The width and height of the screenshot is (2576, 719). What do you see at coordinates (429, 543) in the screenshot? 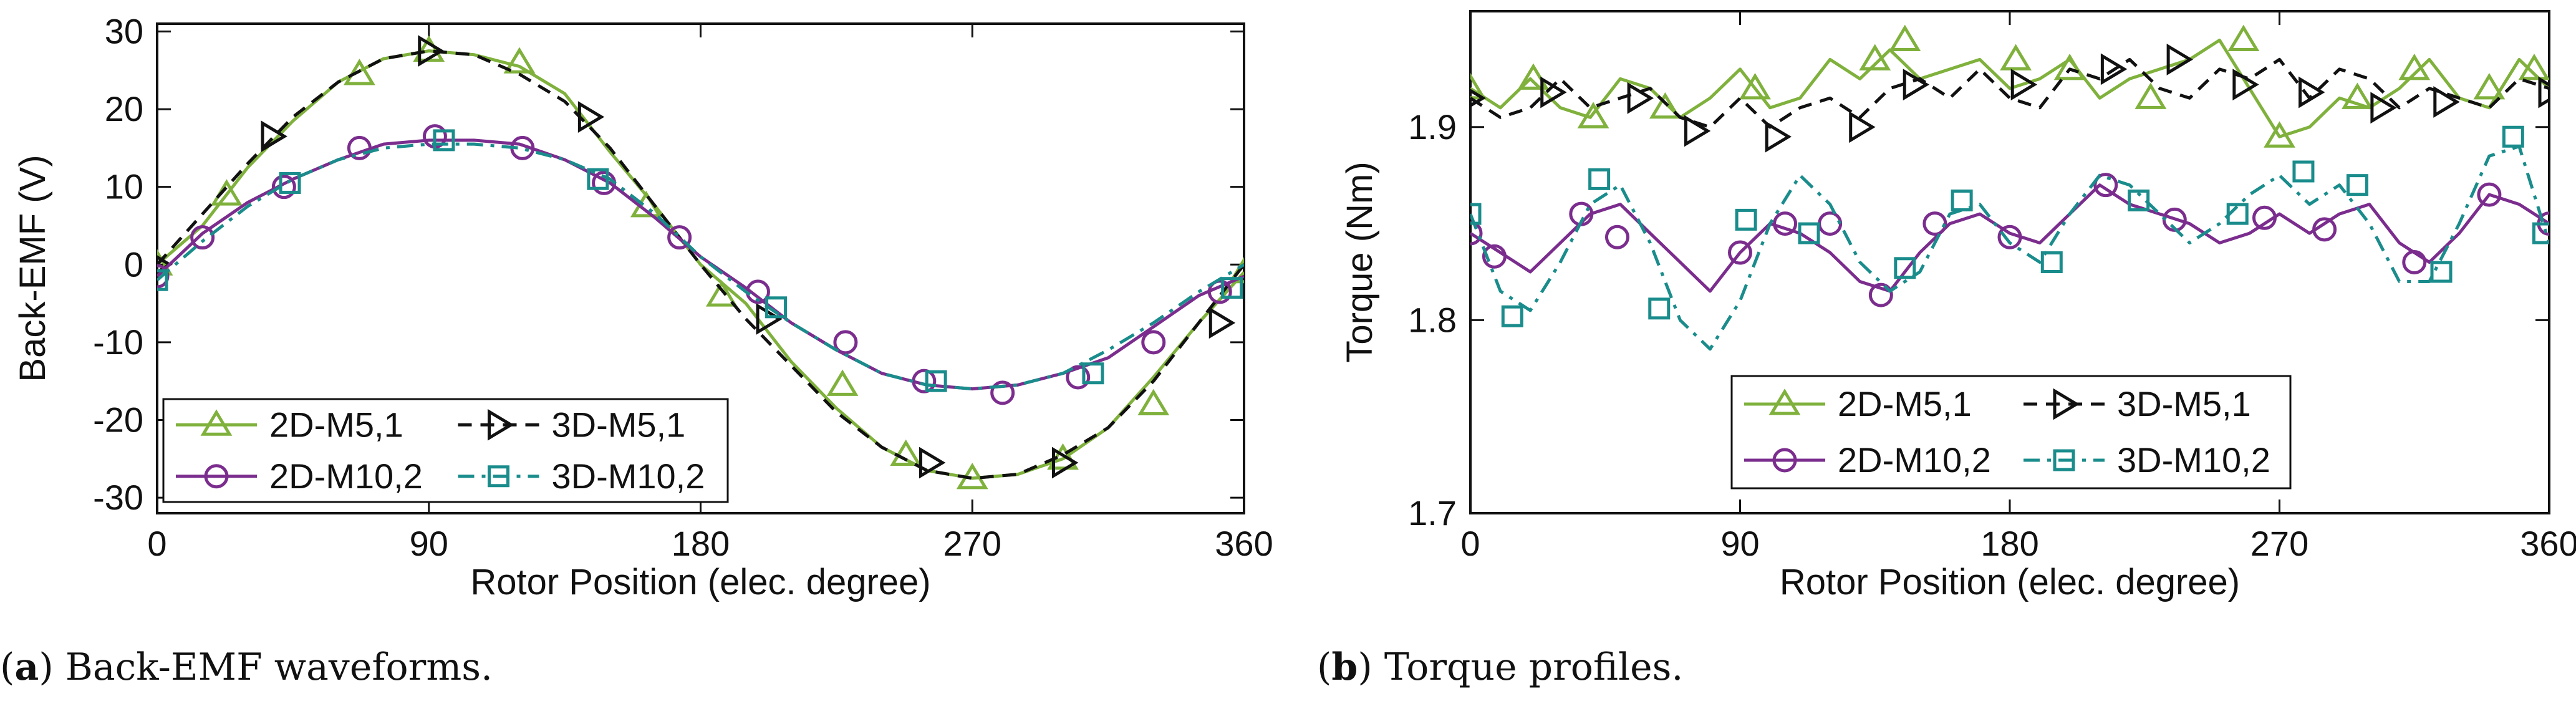
I see `x-tick-label: 90` at bounding box center [429, 543].